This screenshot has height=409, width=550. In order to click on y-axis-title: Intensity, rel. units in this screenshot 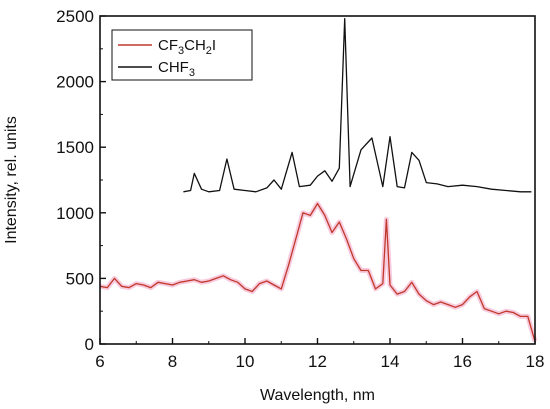, I will do `click(11, 180)`.